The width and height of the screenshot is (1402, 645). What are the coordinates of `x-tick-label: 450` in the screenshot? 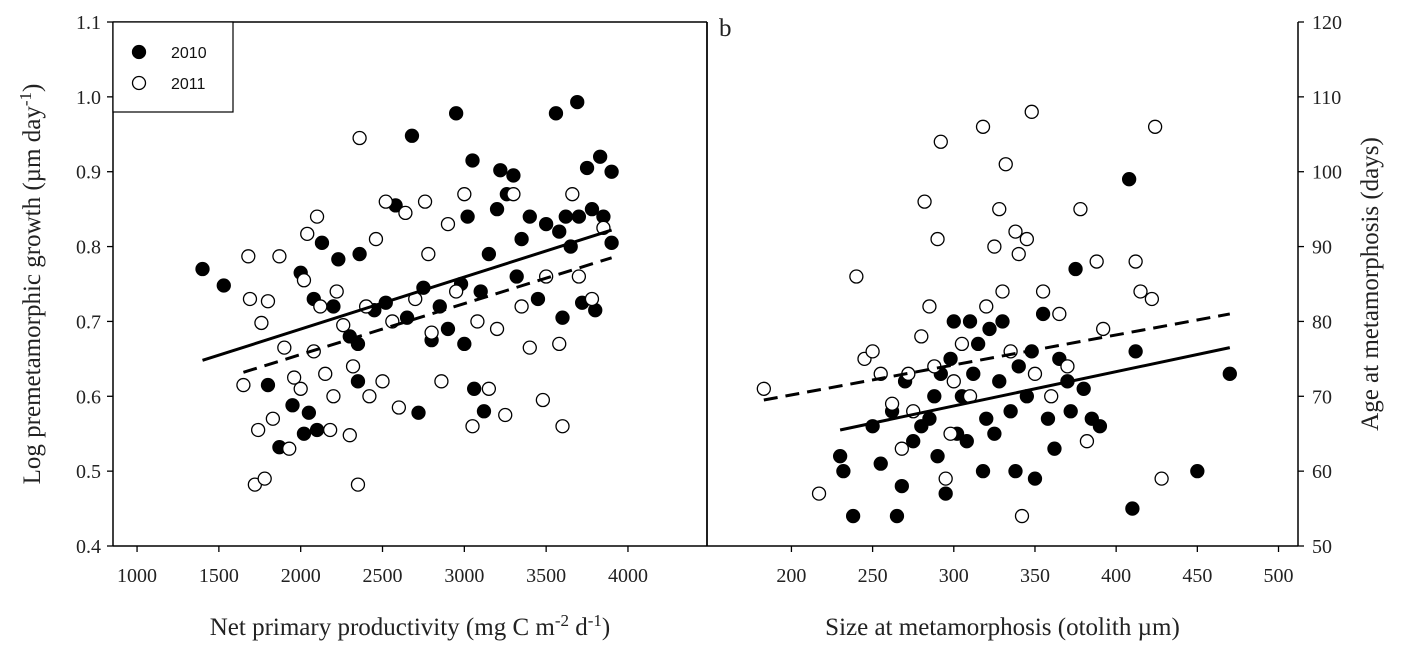 It's located at (1197, 576).